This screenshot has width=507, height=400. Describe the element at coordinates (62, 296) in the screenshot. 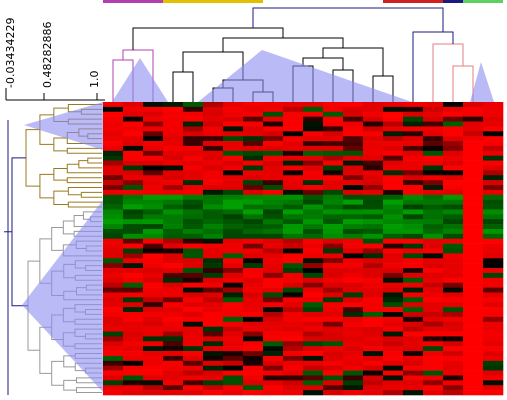

I see `row-cluster-highlight-bottom` at that location.